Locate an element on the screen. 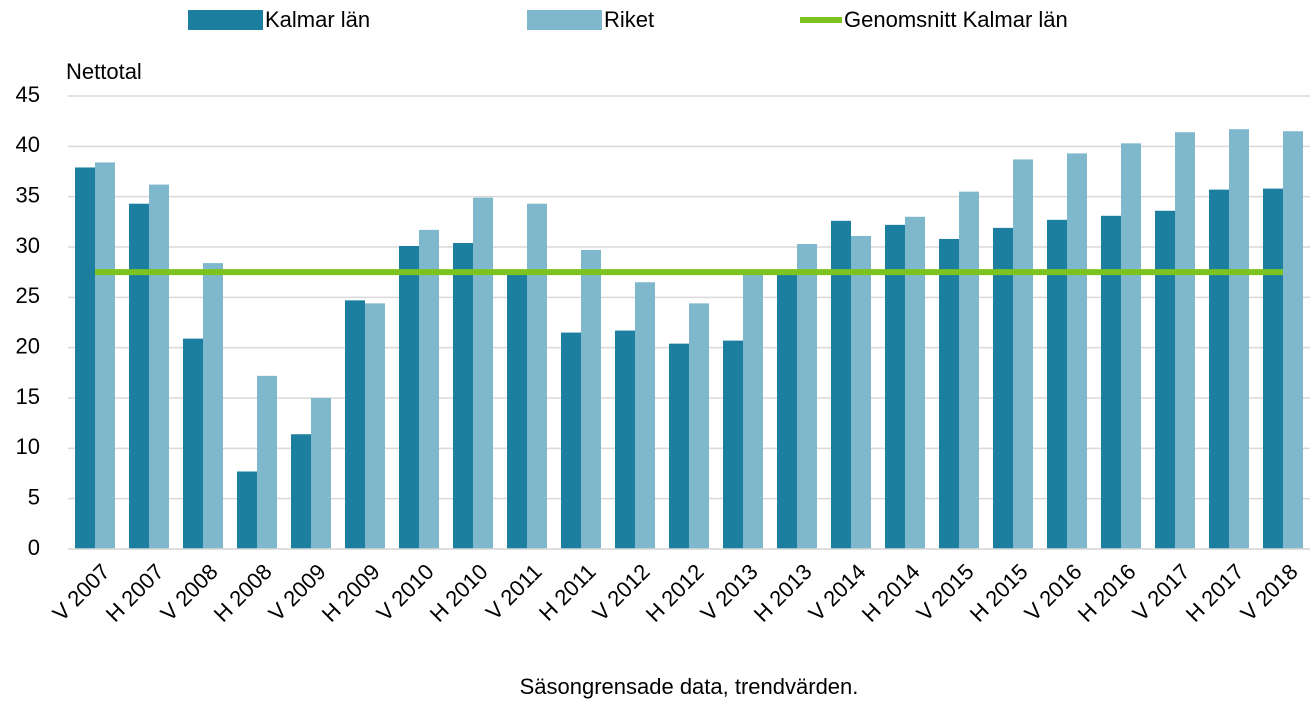 This screenshot has width=1310, height=701. y-tick-label: 10 is located at coordinates (28, 446).